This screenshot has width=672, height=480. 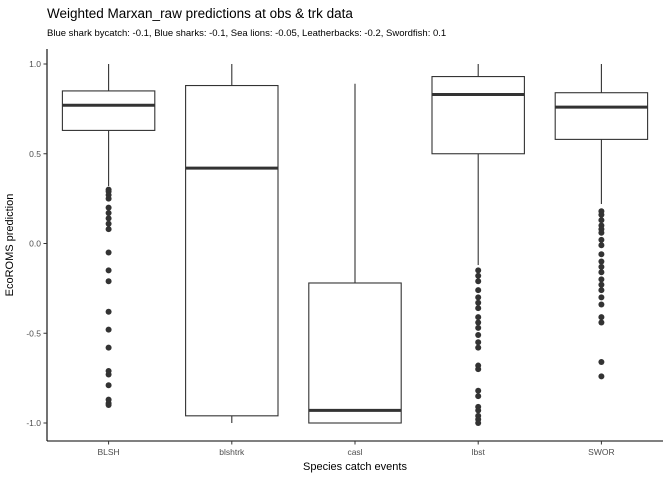 What do you see at coordinates (33, 423) in the screenshot?
I see `y-tick-label: -1.0` at bounding box center [33, 423].